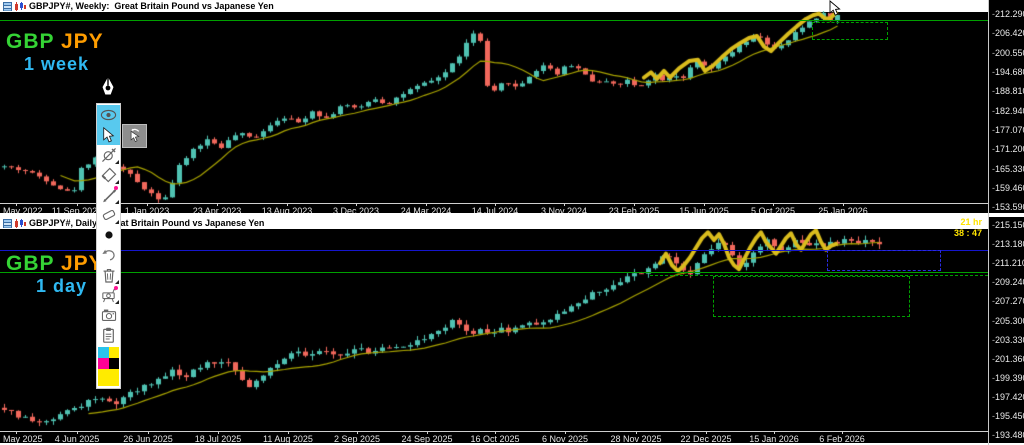  Describe the element at coordinates (357, 439) in the screenshot. I see `date-label: 2 Sep 2025` at that location.